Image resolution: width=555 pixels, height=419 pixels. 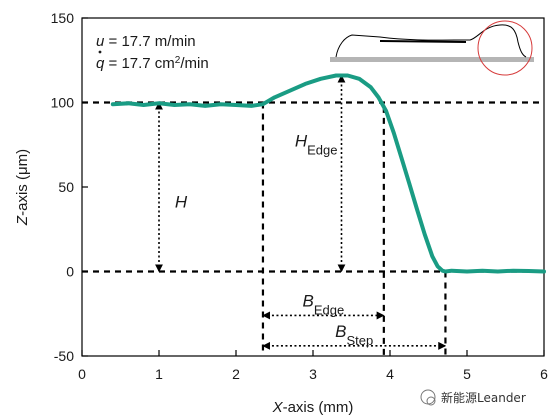 I want to click on inset-coating-profile, so click(x=431, y=41).